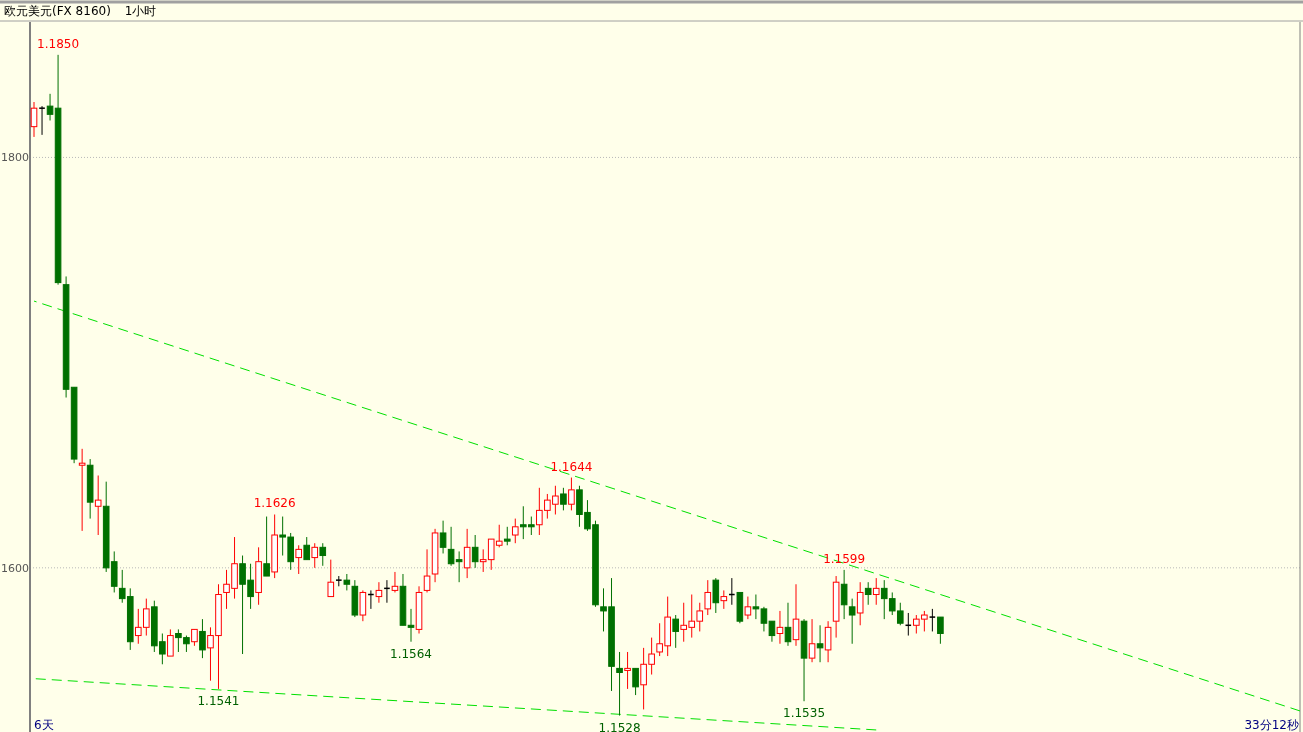 The width and height of the screenshot is (1303, 732). What do you see at coordinates (1271, 725) in the screenshot?
I see `text: 33分12秒` at bounding box center [1271, 725].